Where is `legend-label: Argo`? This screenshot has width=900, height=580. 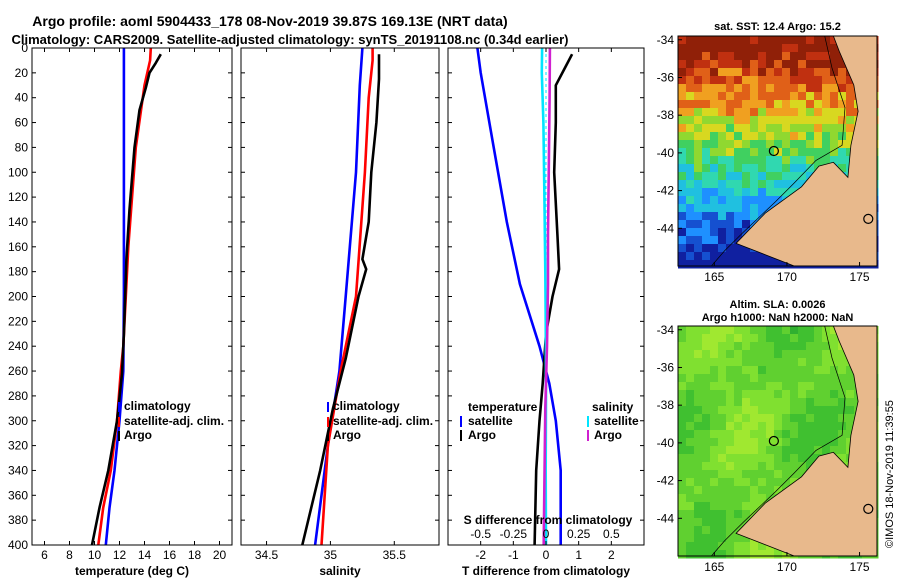 legend-label: Argo is located at coordinates (482, 435).